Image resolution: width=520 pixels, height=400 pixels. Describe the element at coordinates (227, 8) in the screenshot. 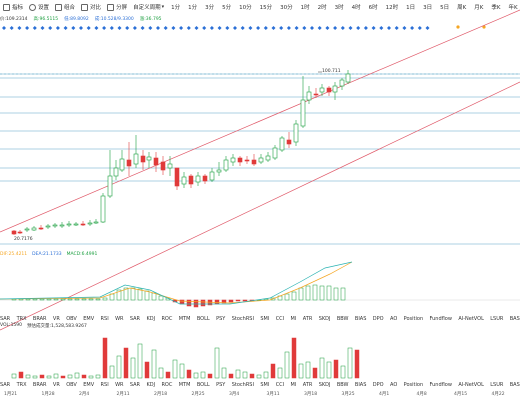

I see `period-tab: 5分` at that location.